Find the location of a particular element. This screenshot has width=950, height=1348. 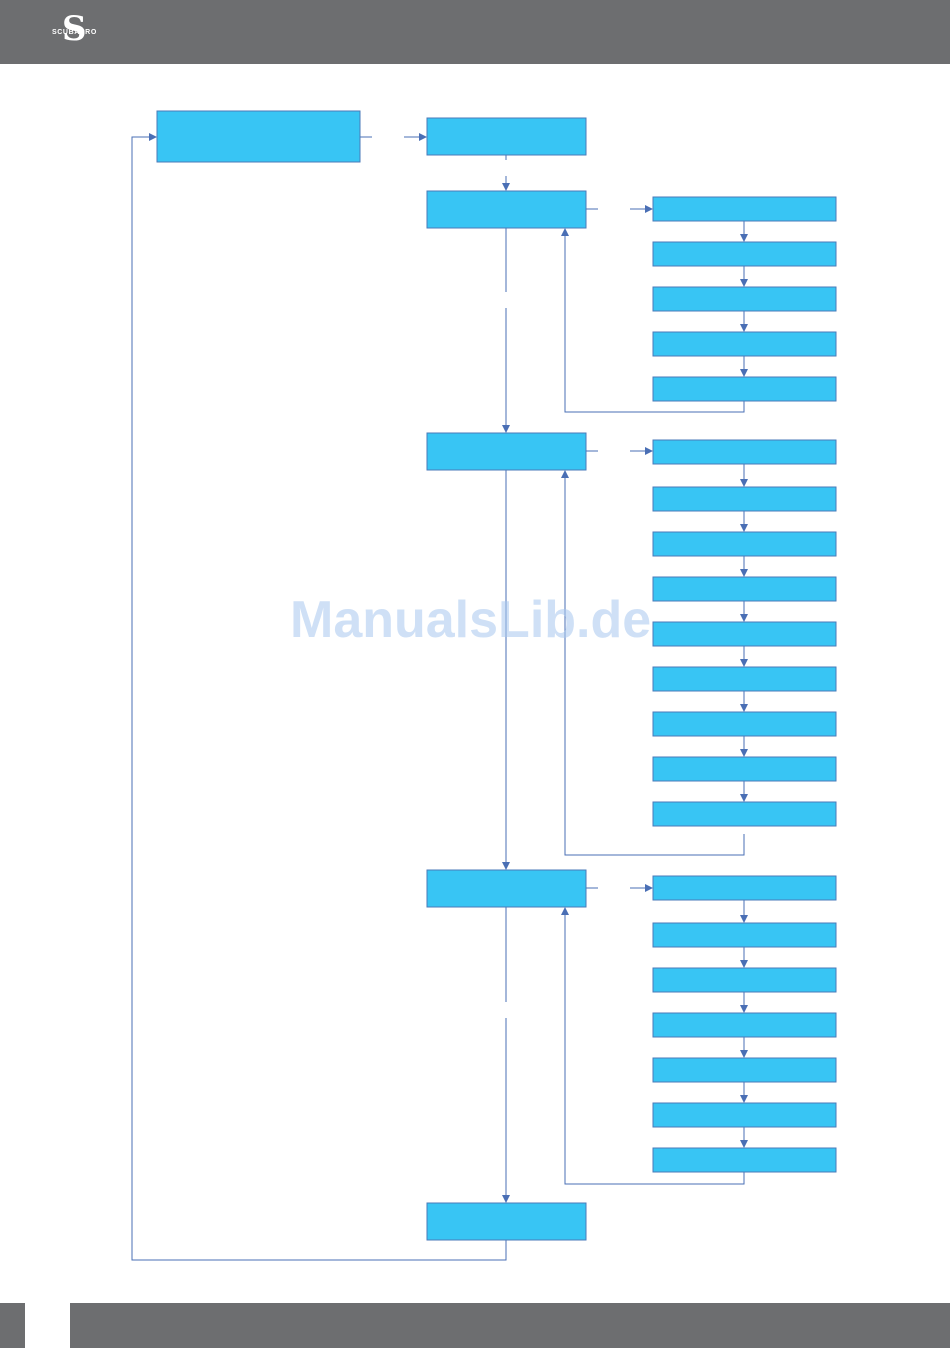

root-box is located at coordinates (258, 136).